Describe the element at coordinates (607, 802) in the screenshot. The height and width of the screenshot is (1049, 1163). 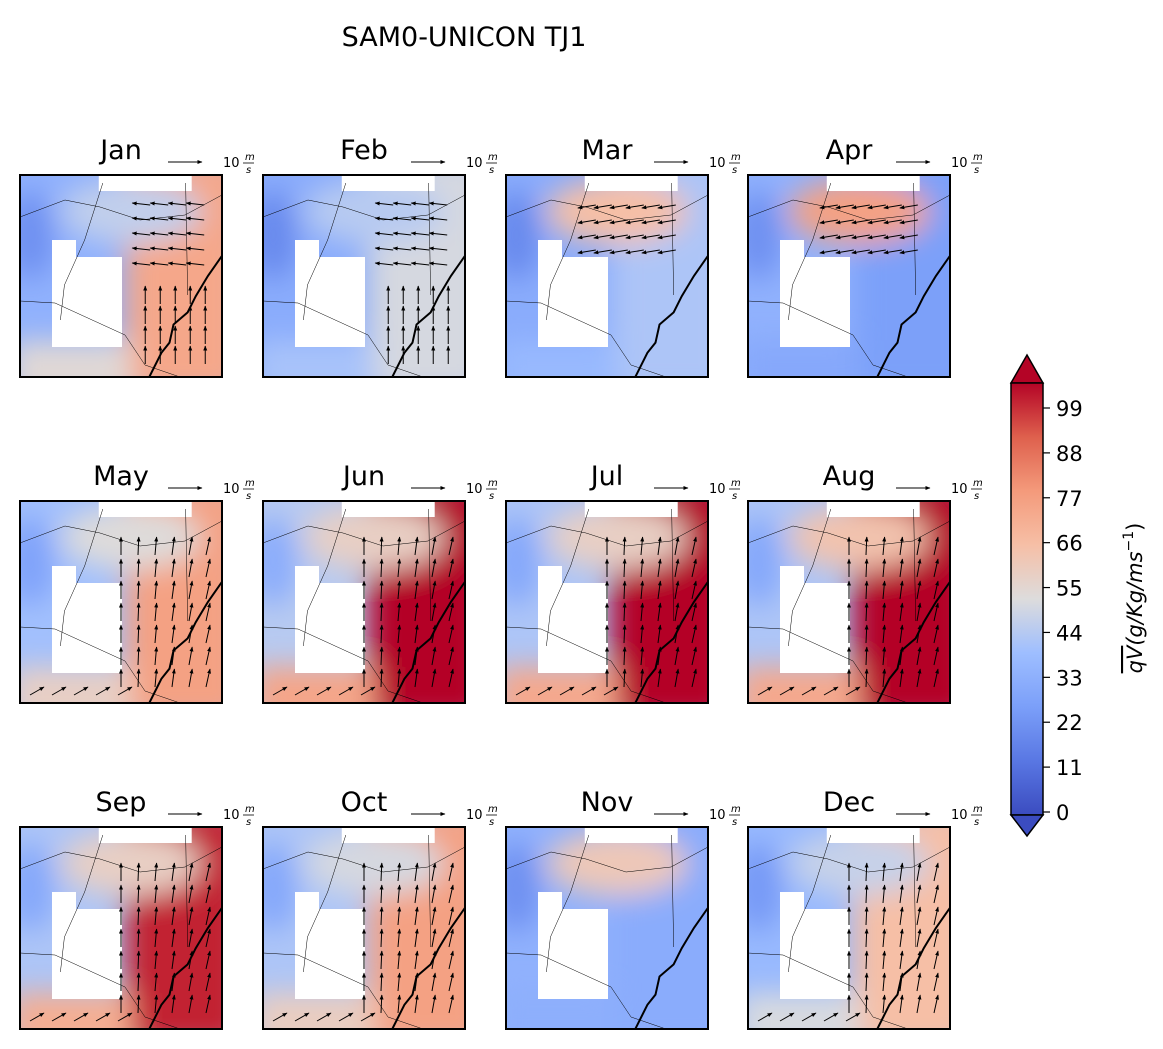
I see `panel-title: Nov` at that location.